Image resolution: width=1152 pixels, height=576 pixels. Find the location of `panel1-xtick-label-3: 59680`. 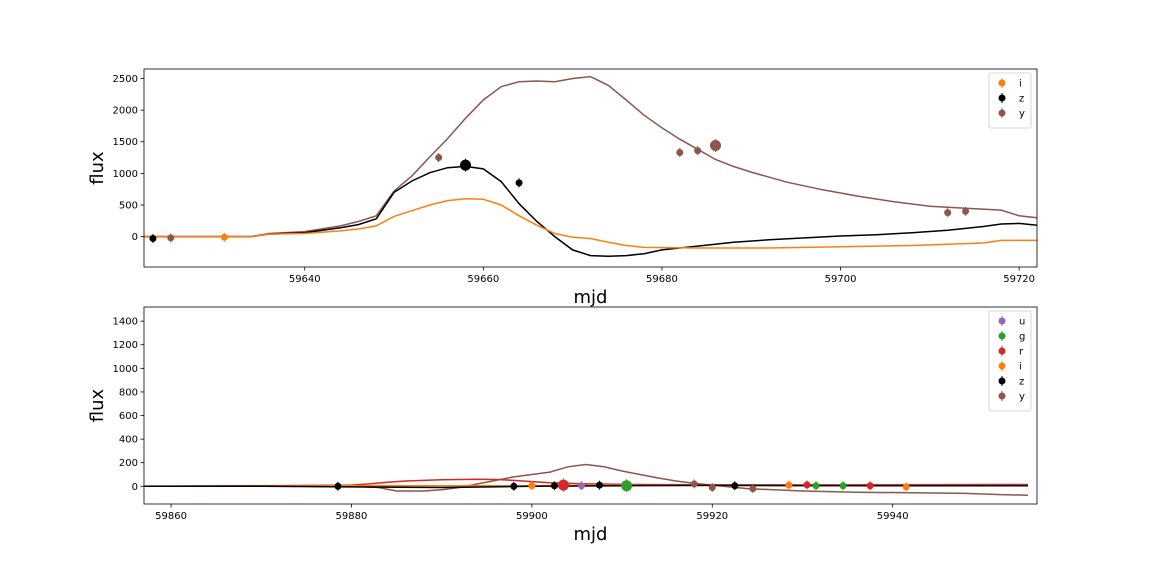

panel1-xtick-label-3: 59680 is located at coordinates (662, 279).